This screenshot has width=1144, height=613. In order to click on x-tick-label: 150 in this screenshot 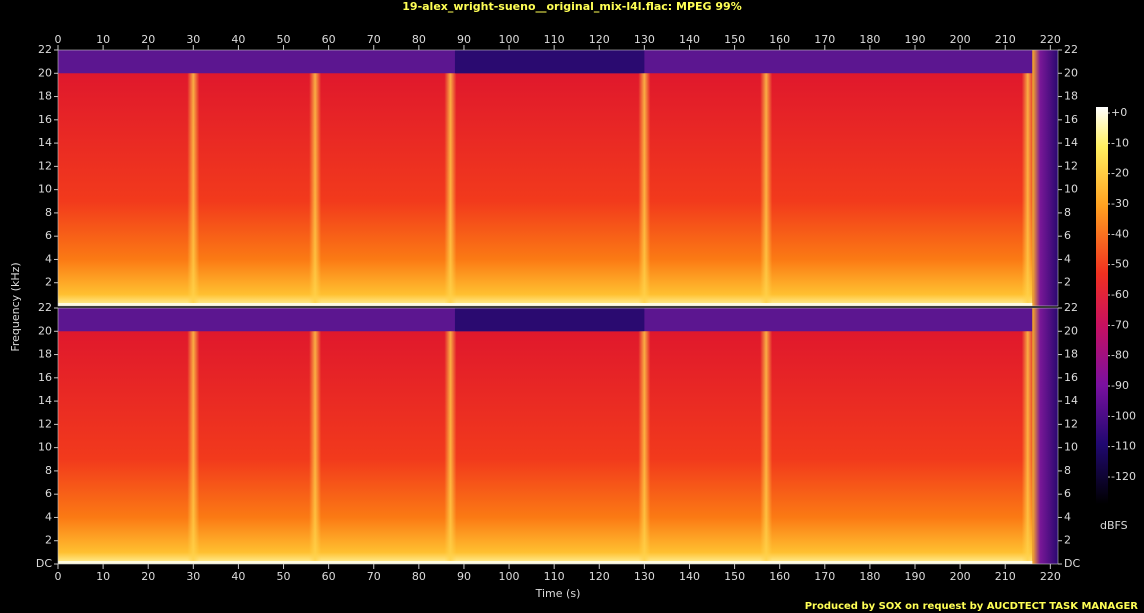, I will do `click(734, 39)`.